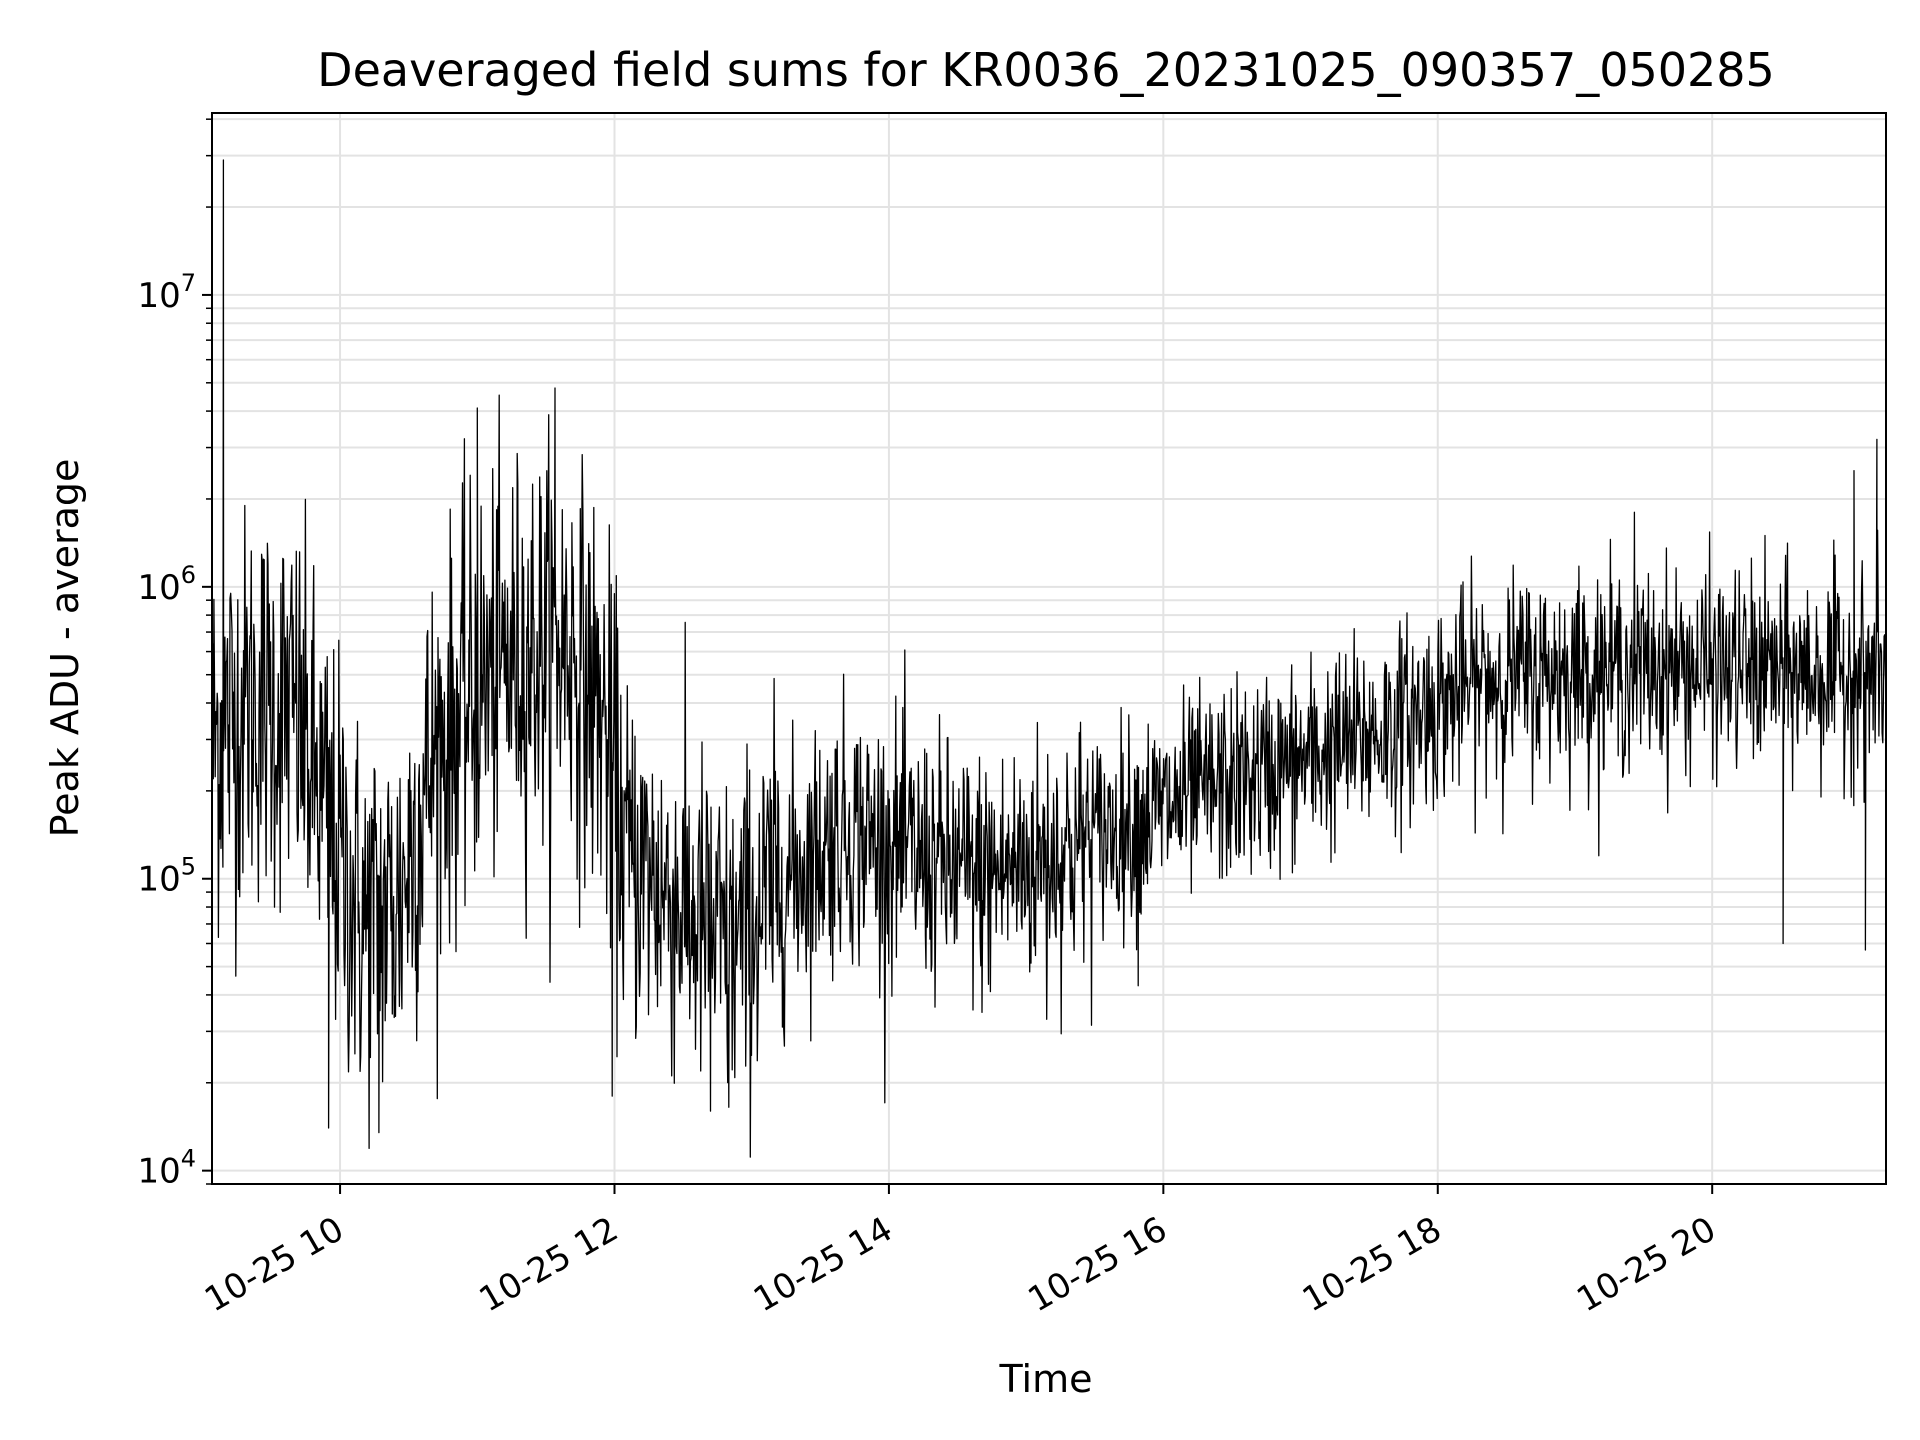 The width and height of the screenshot is (1920, 1440). What do you see at coordinates (65, 648) in the screenshot?
I see `y-axis-label: Peak ADU - average` at bounding box center [65, 648].